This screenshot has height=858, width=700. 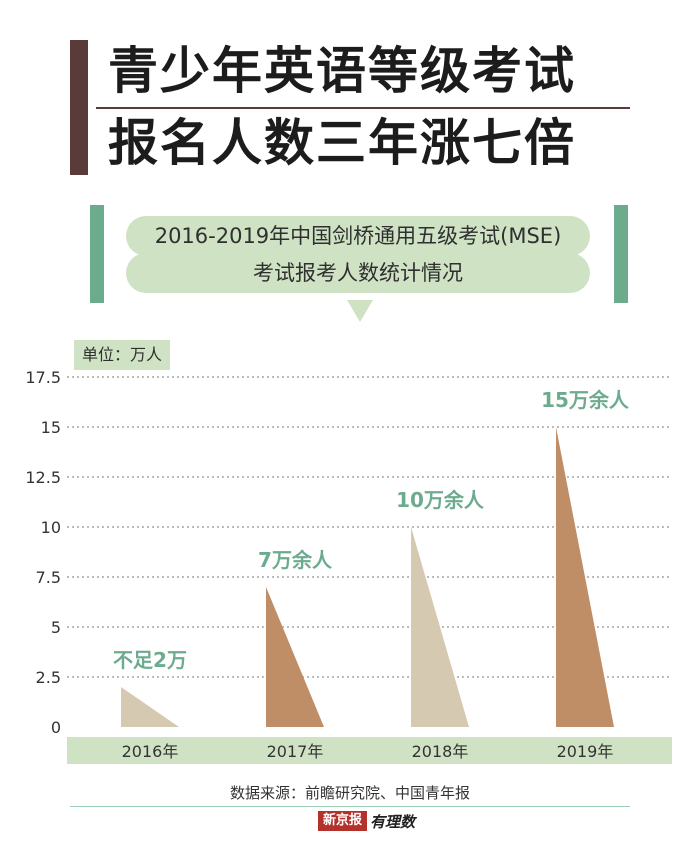 I want to click on logo-tail: 有理数, so click(x=393, y=821).